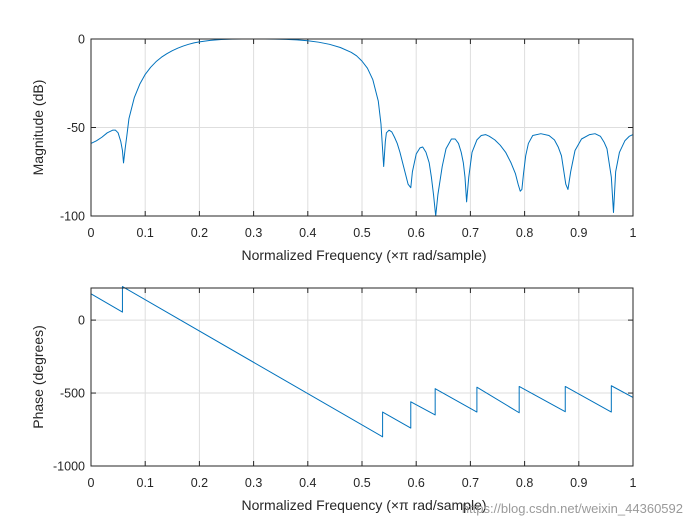  Describe the element at coordinates (38, 377) in the screenshot. I see `y-axis-label: Phase (degrees)` at that location.